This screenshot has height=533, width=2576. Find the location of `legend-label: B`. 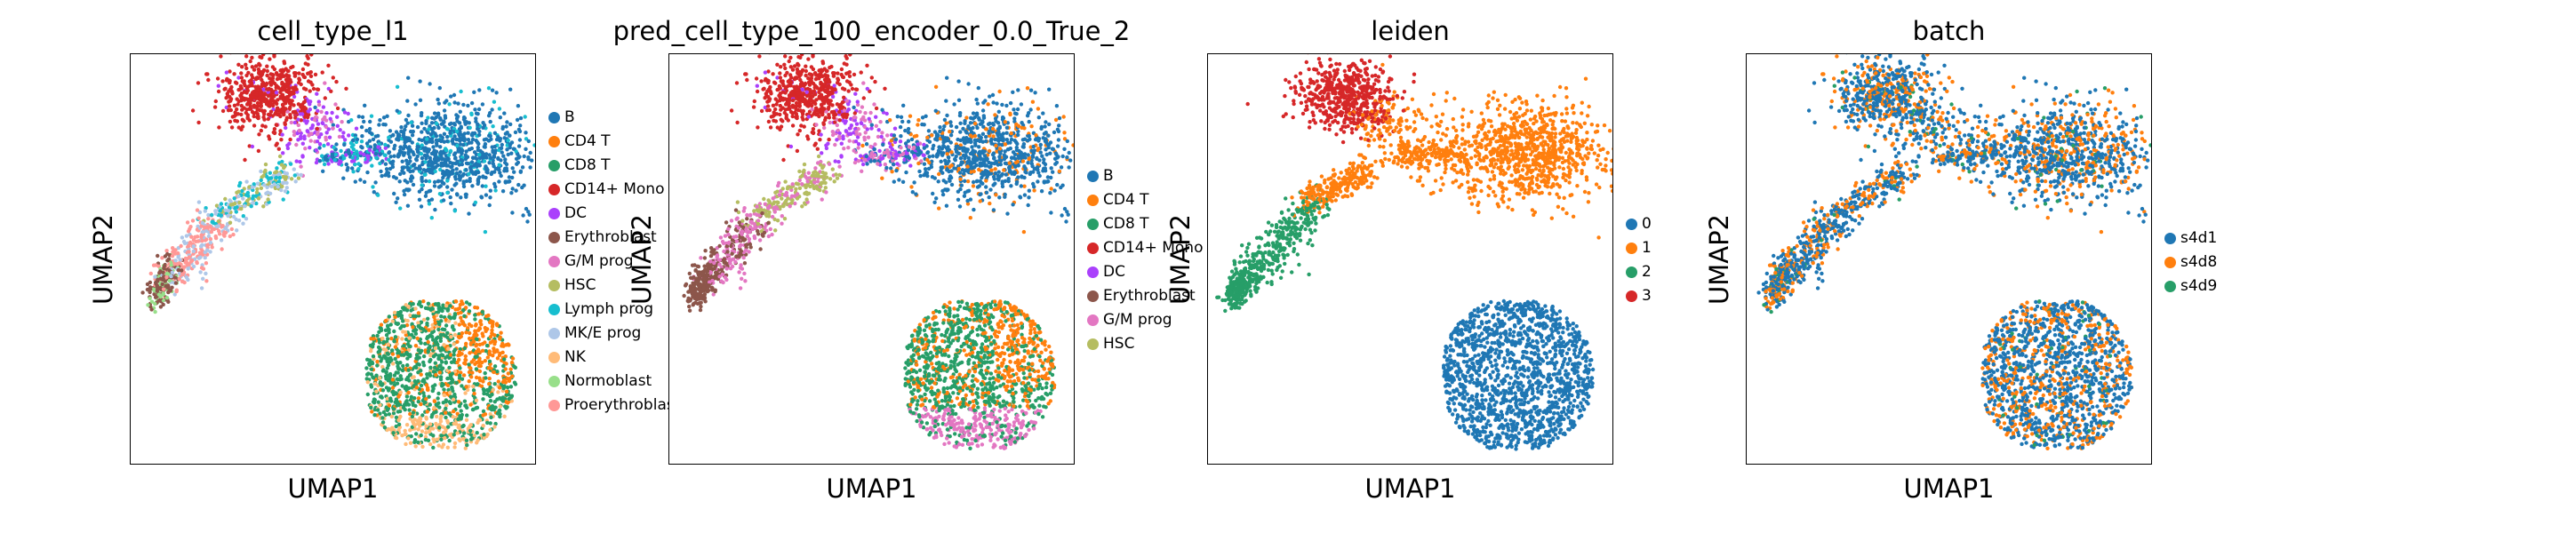

legend-label: B is located at coordinates (569, 117).